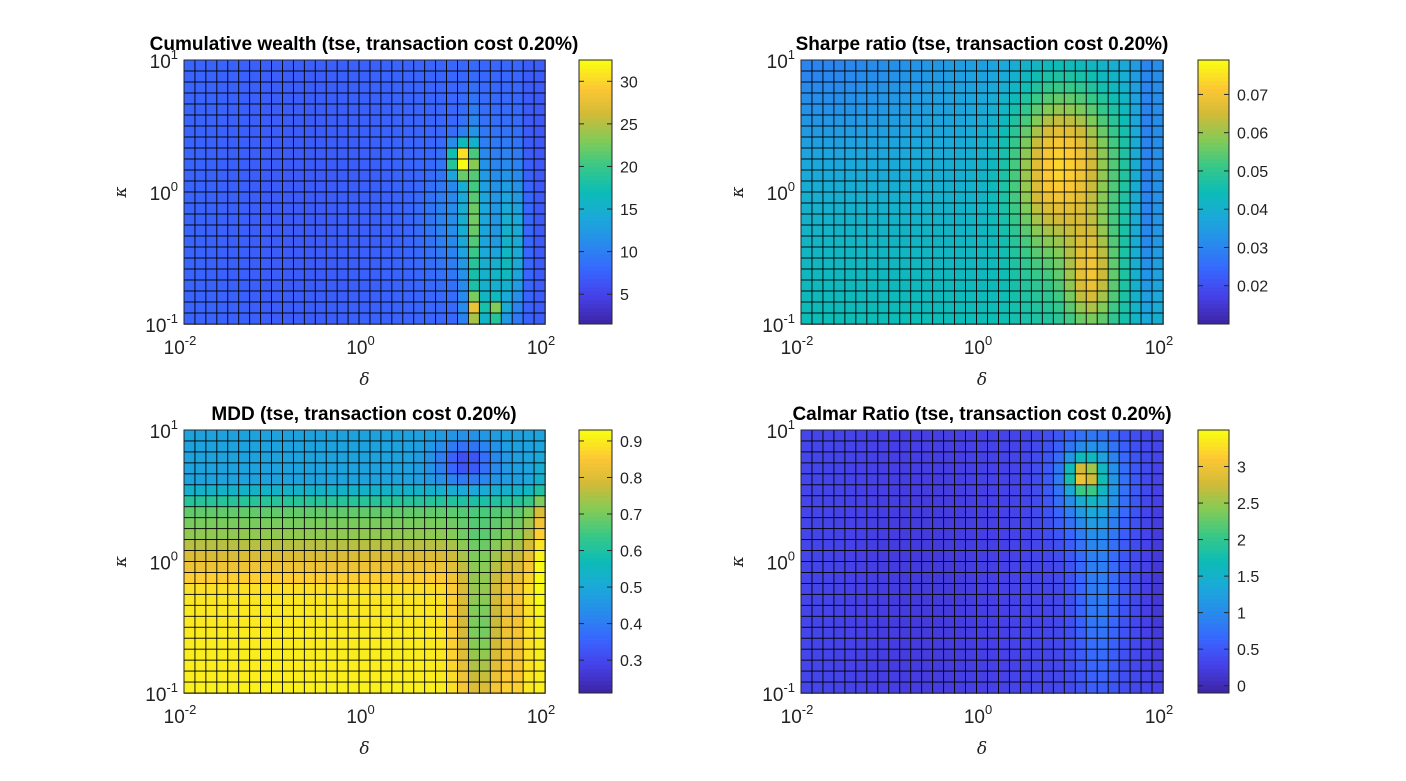  What do you see at coordinates (738, 562) in the screenshot?
I see `y-axis-label: κ` at bounding box center [738, 562].